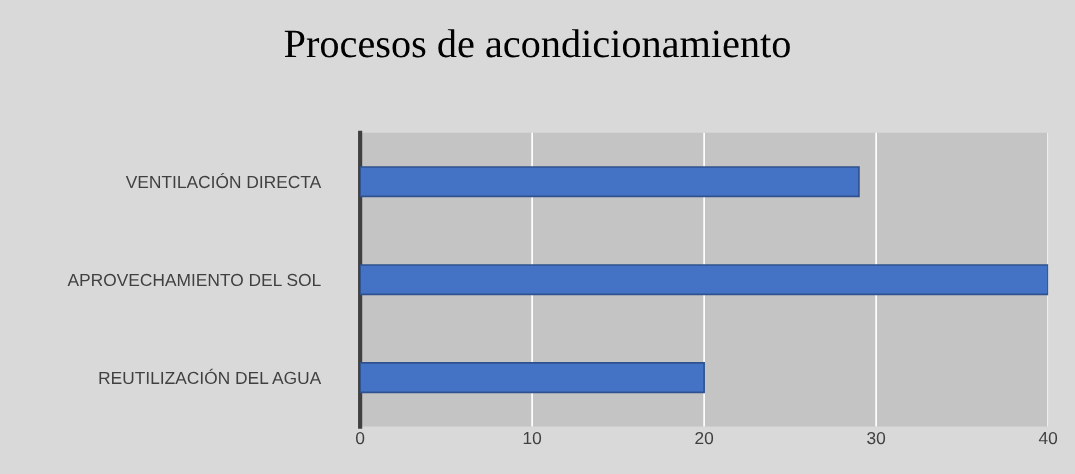  I want to click on x-tick-label: 20, so click(704, 438).